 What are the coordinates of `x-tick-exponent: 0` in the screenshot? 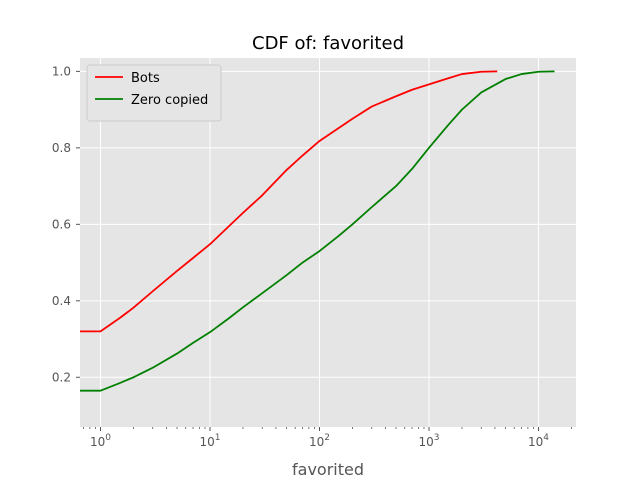 It's located at (108, 438).